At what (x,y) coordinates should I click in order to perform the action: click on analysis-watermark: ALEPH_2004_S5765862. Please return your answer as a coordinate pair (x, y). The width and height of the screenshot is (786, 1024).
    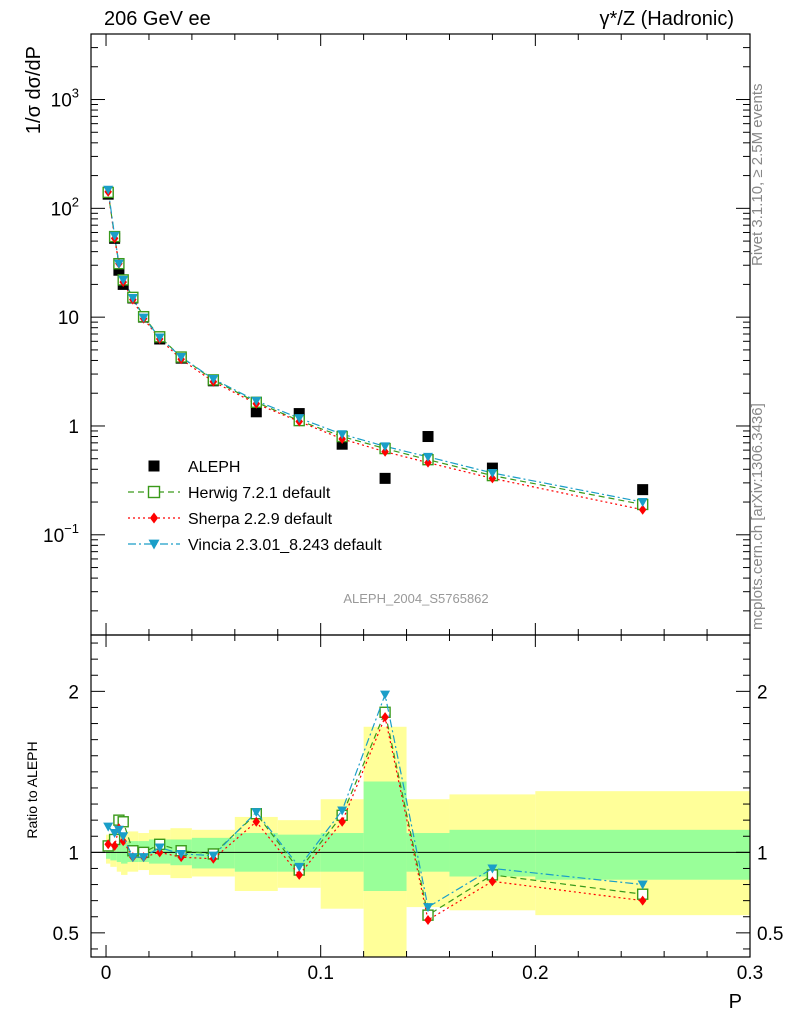
    Looking at the image, I should click on (415, 598).